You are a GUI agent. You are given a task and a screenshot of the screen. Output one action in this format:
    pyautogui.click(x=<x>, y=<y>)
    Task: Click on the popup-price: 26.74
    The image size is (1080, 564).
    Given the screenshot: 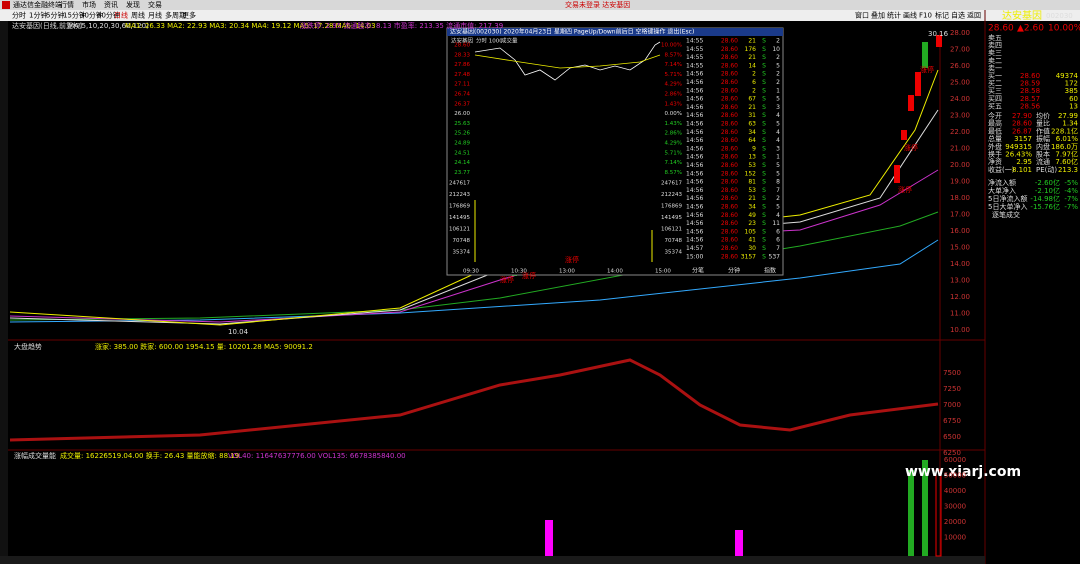 What is the action you would take?
    pyautogui.click(x=462, y=95)
    